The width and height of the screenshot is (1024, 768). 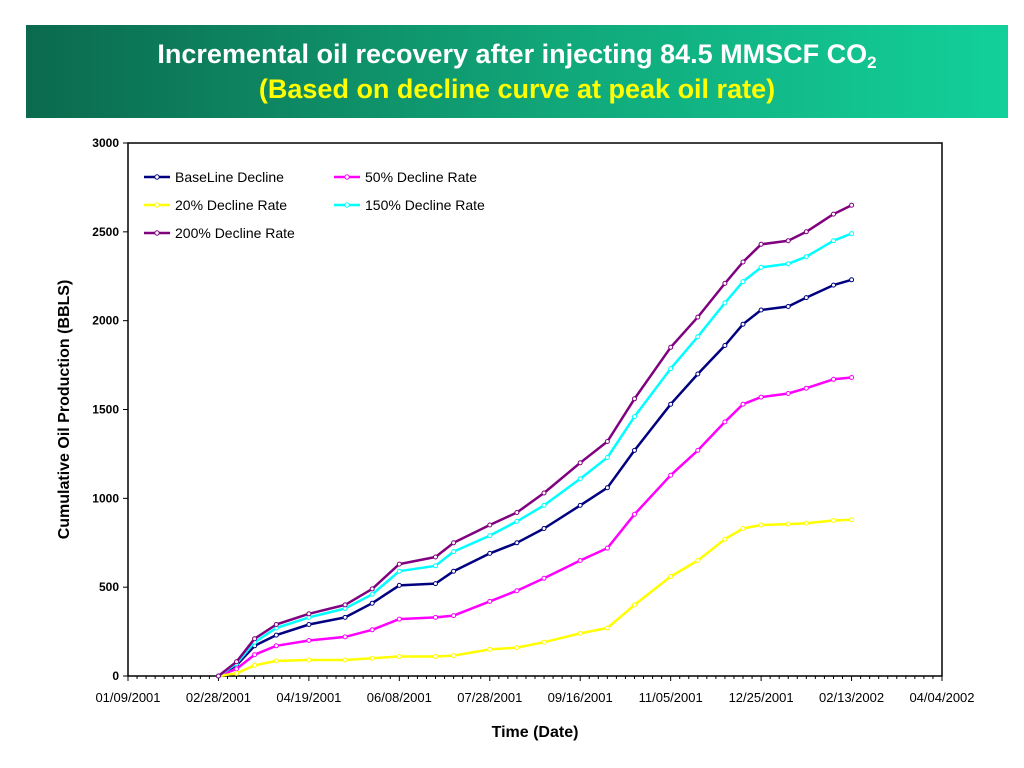 What do you see at coordinates (580, 697) in the screenshot?
I see `x-tick-label: 09/16/2001` at bounding box center [580, 697].